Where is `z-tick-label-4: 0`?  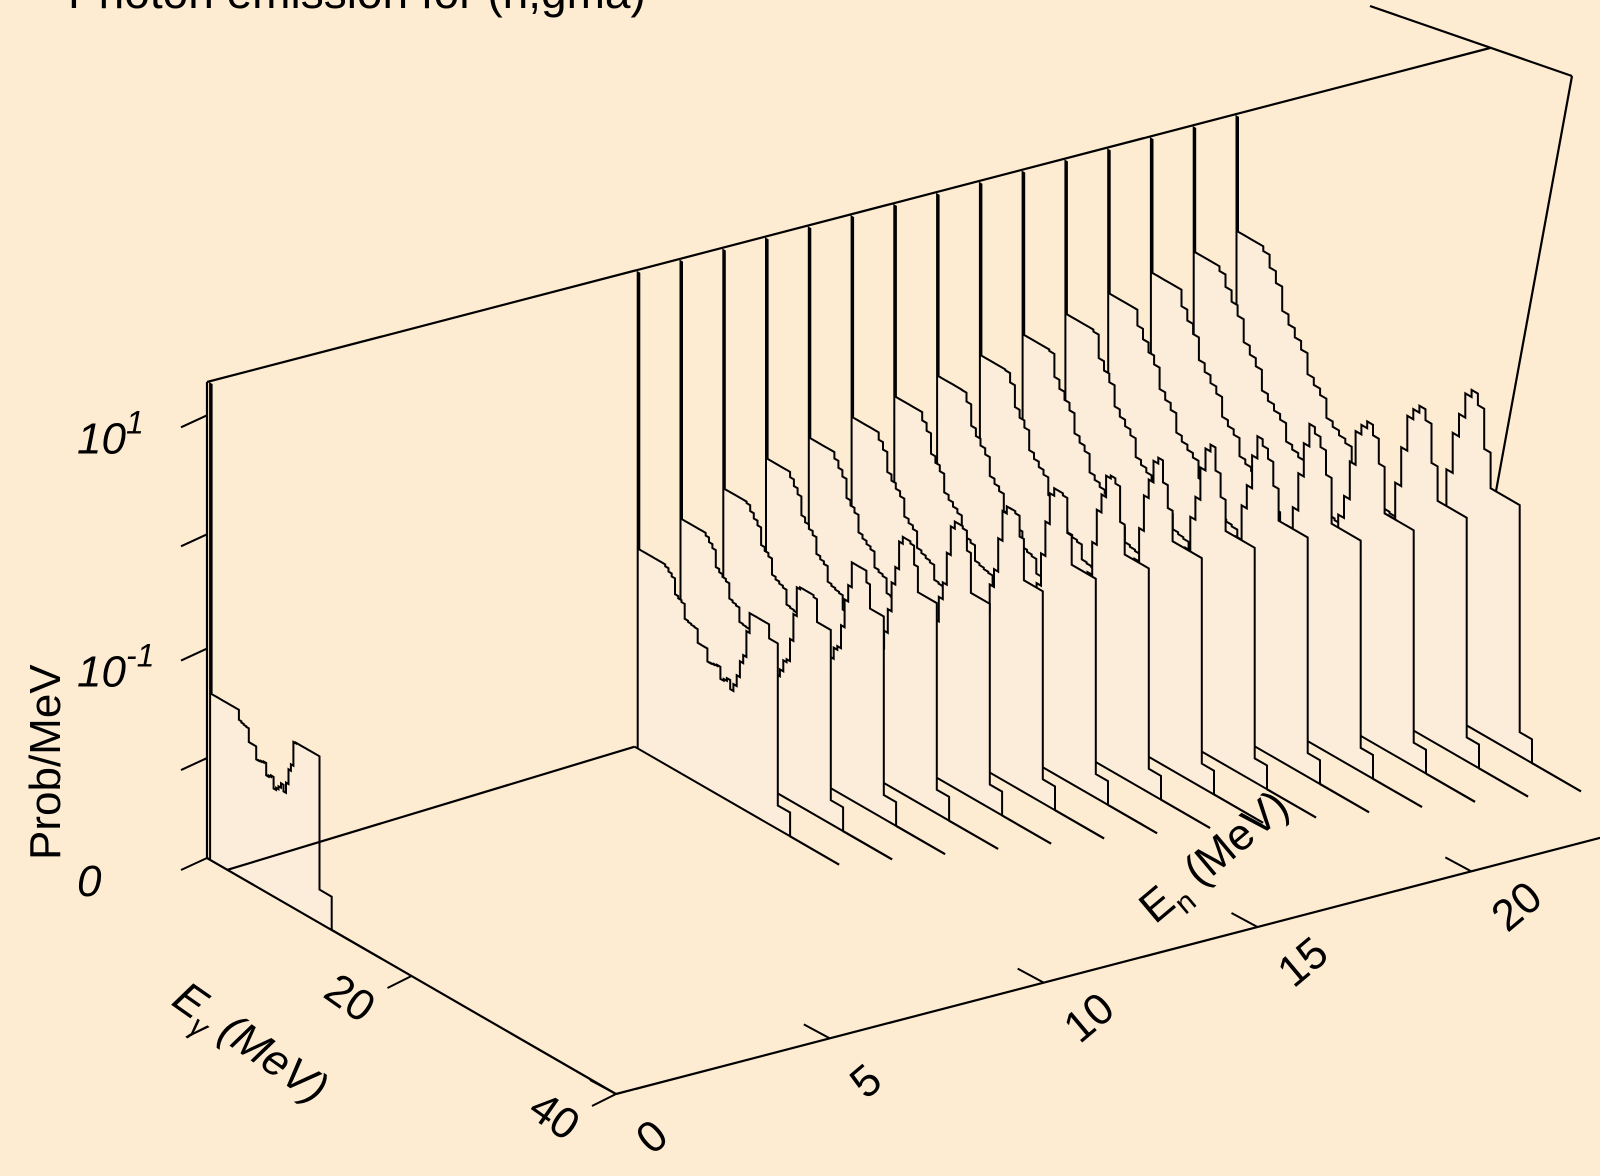
z-tick-label-4: 0 is located at coordinates (89, 881).